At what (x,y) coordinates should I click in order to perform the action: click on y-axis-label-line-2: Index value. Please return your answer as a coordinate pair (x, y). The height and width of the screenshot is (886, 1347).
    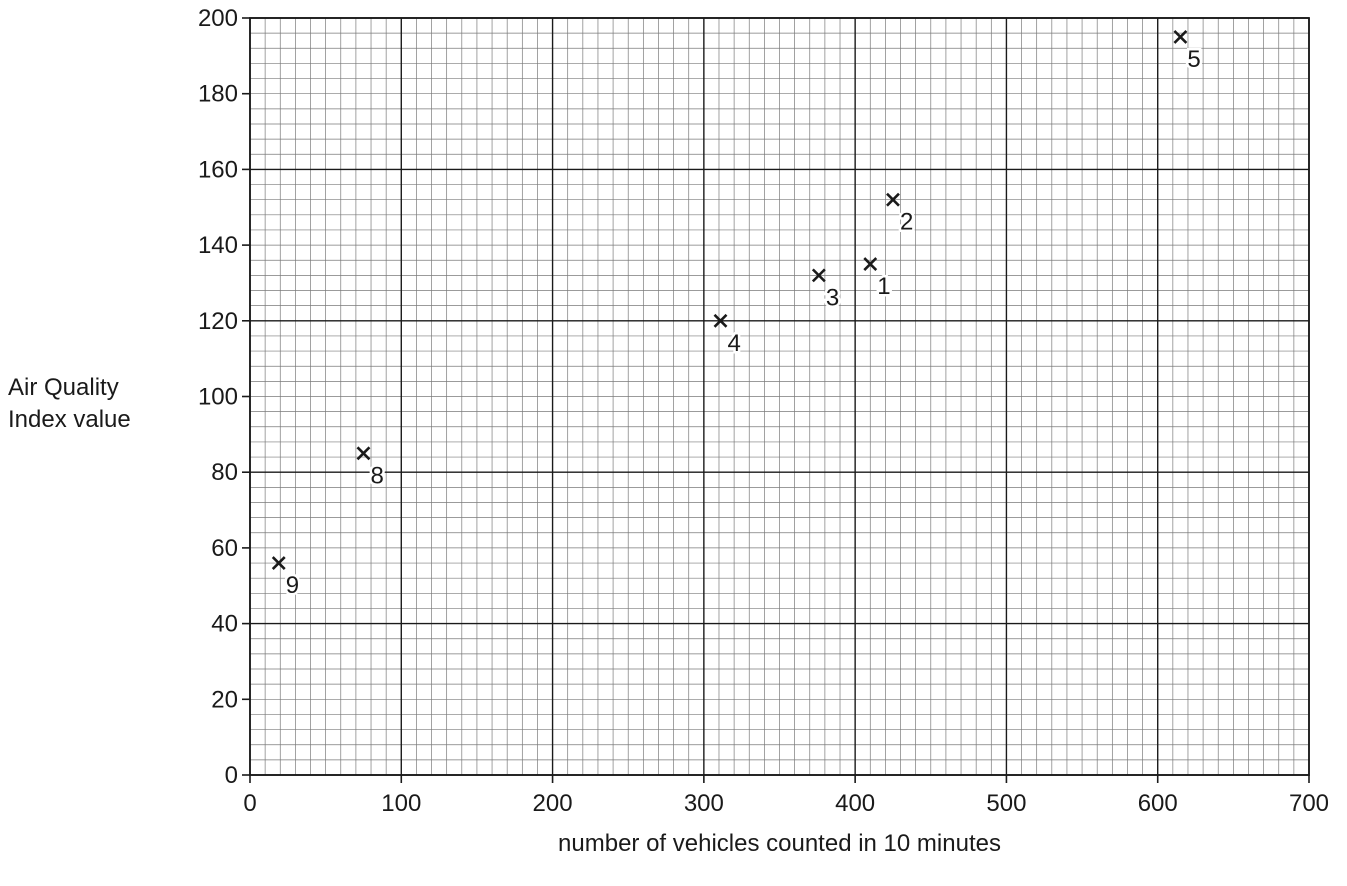
    Looking at the image, I should click on (69, 419).